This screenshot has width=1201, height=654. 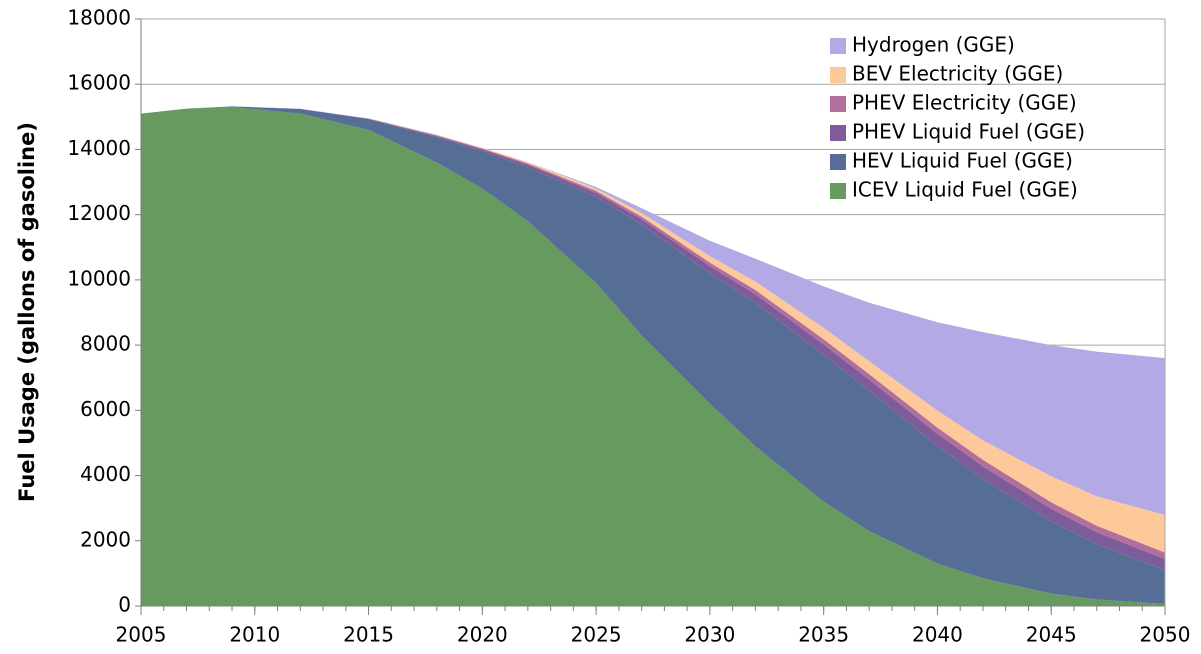 What do you see at coordinates (27, 312) in the screenshot?
I see `y-axis-label: Fuel Usage (gallons of gasoline)` at bounding box center [27, 312].